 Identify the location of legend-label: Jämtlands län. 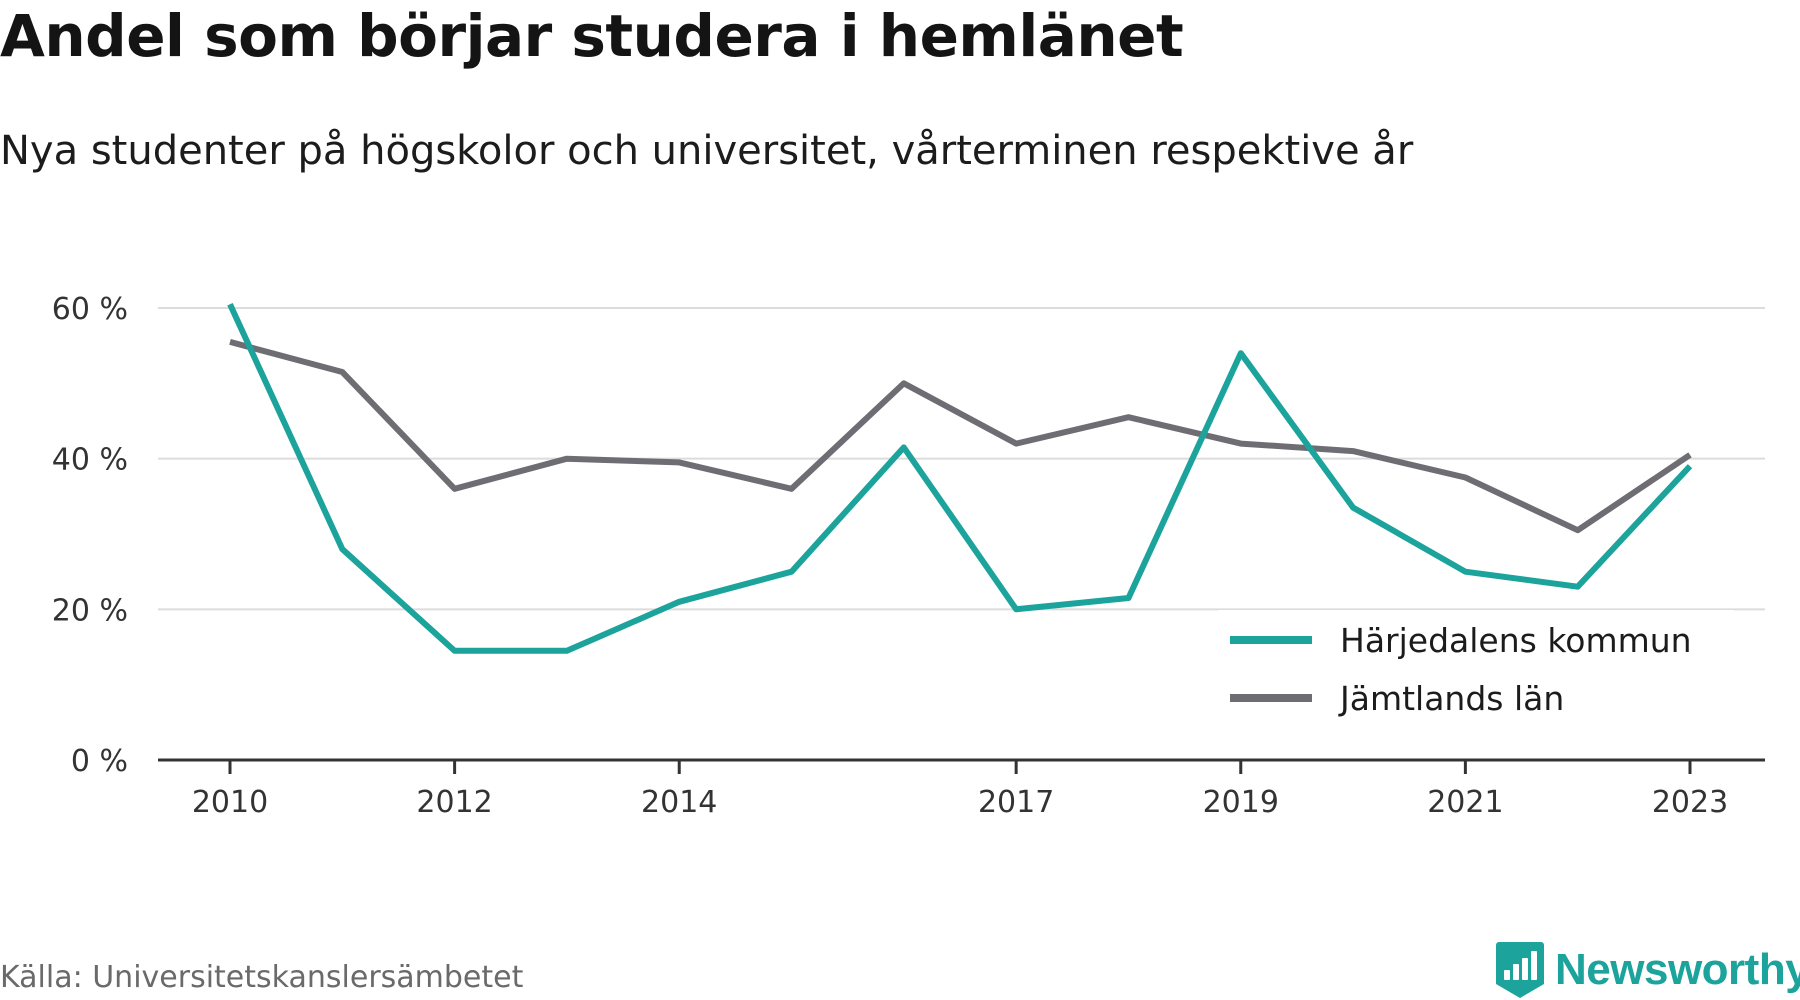
(1451, 698).